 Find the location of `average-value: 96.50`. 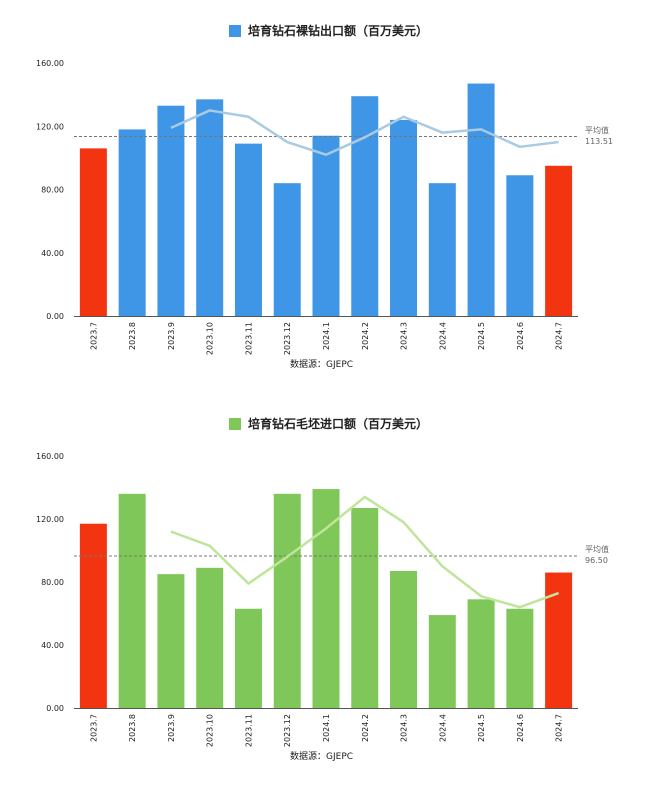

average-value: 96.50 is located at coordinates (596, 560).